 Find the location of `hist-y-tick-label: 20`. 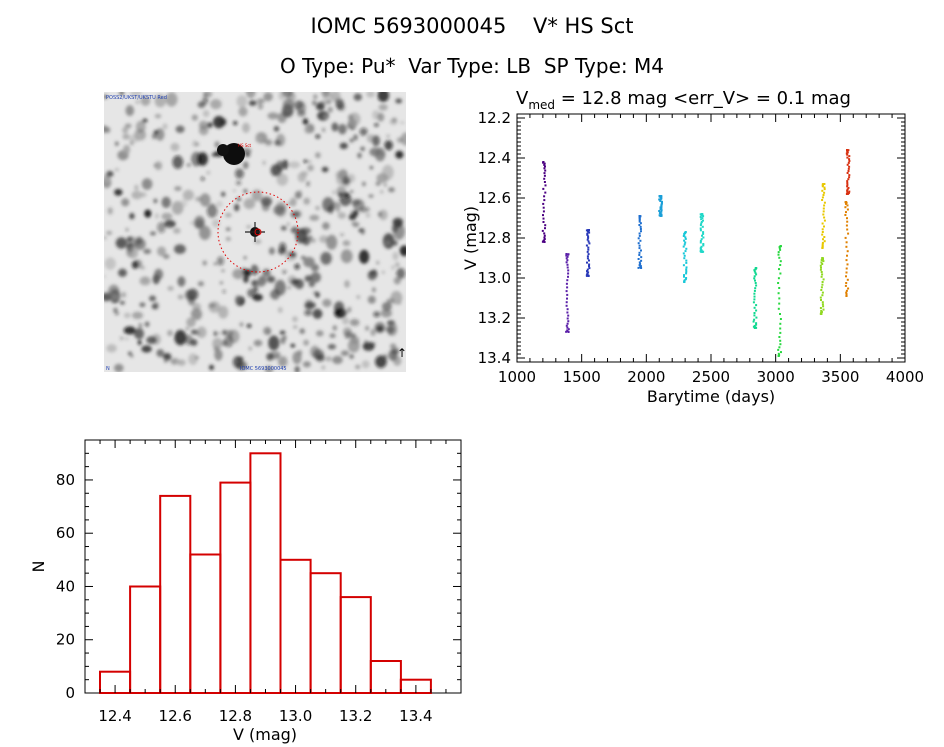

hist-y-tick-label: 20 is located at coordinates (65, 640).